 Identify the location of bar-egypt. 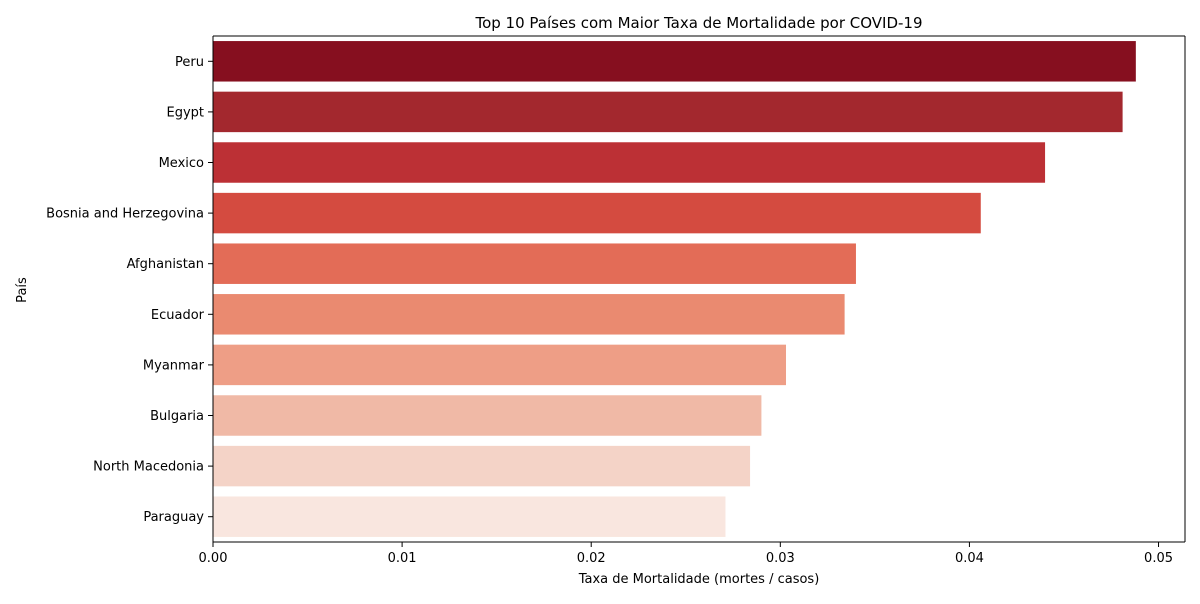
(668, 112).